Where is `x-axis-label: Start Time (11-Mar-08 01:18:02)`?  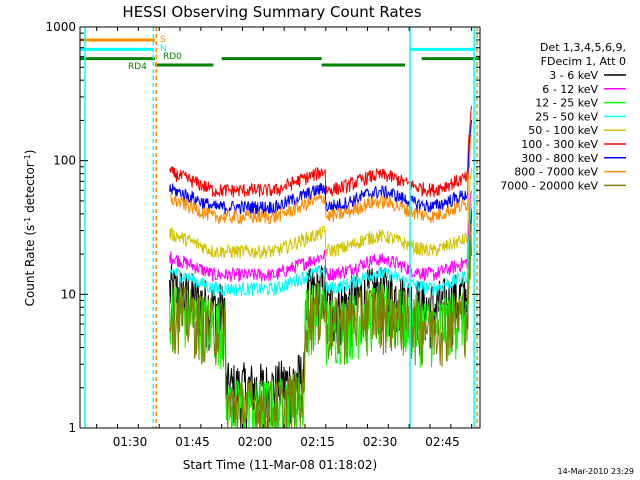
x-axis-label: Start Time (11-Mar-08 01:18:02) is located at coordinates (280, 465).